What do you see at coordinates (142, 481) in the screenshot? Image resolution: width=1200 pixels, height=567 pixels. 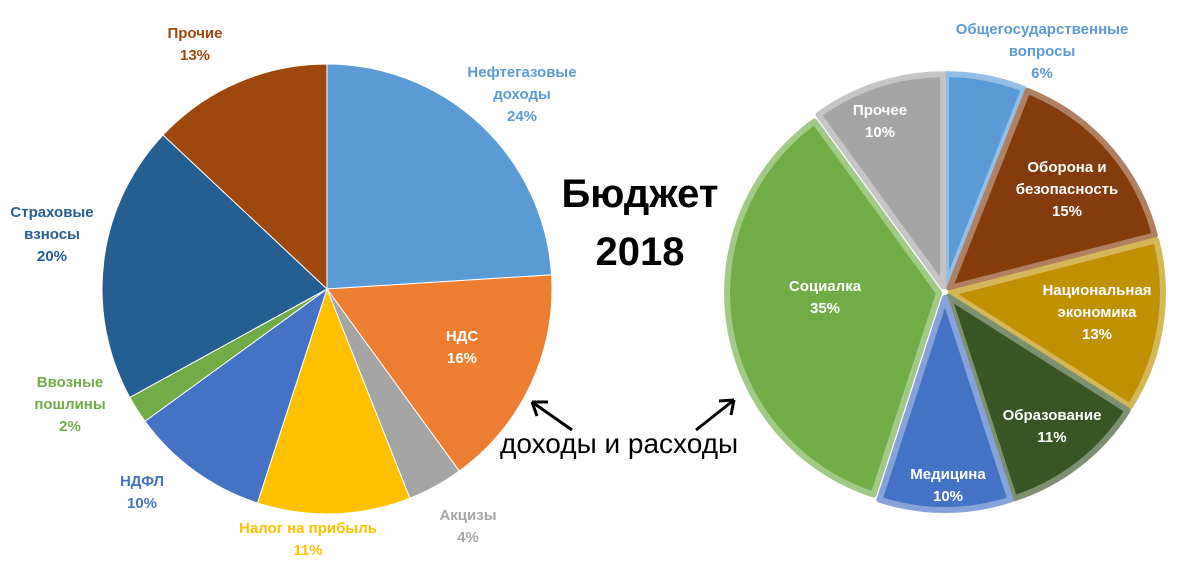 I see `slice-name: НДФЛ` at bounding box center [142, 481].